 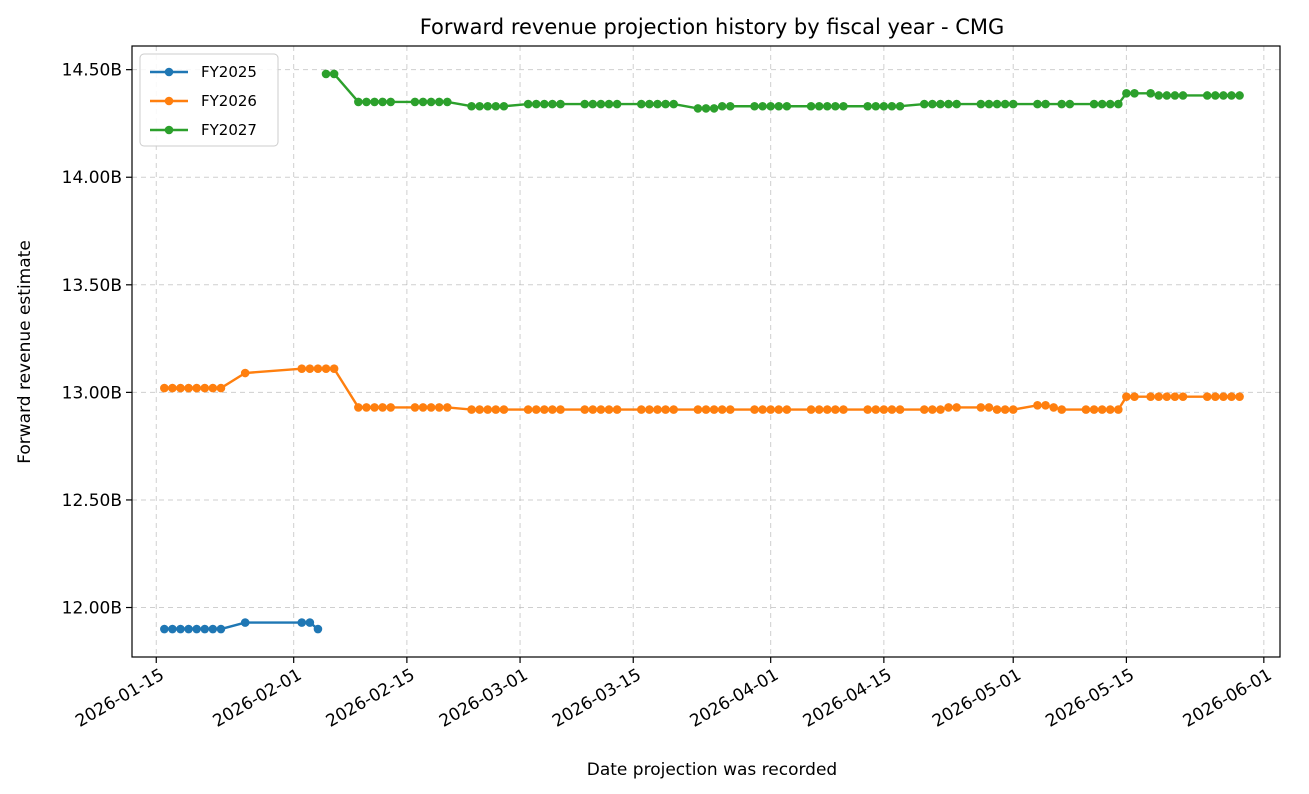 What do you see at coordinates (229, 72) in the screenshot?
I see `legend-label: FY2025` at bounding box center [229, 72].